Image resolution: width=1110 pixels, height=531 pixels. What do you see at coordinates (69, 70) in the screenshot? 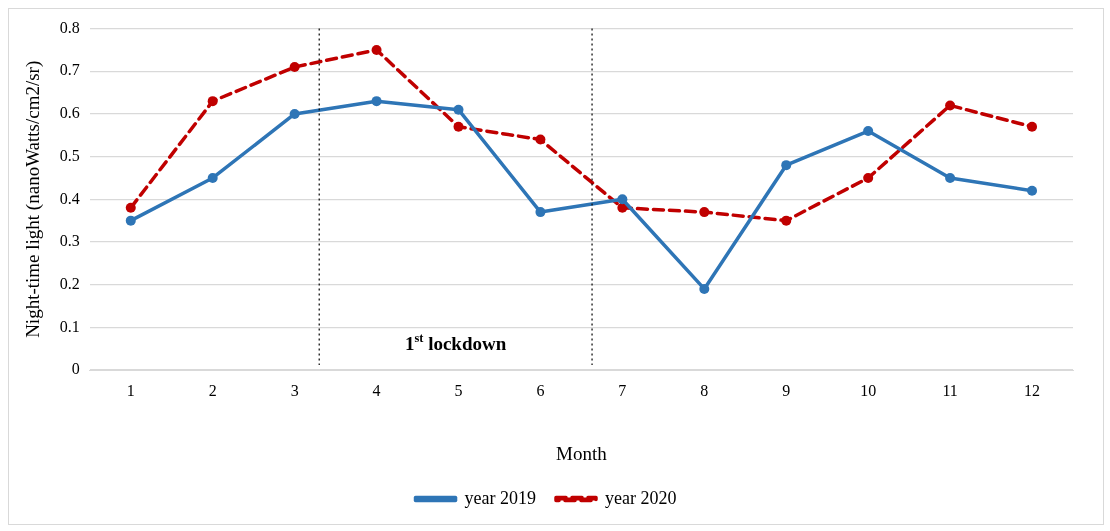
I see `y-tick-label: 0.7` at bounding box center [69, 70].